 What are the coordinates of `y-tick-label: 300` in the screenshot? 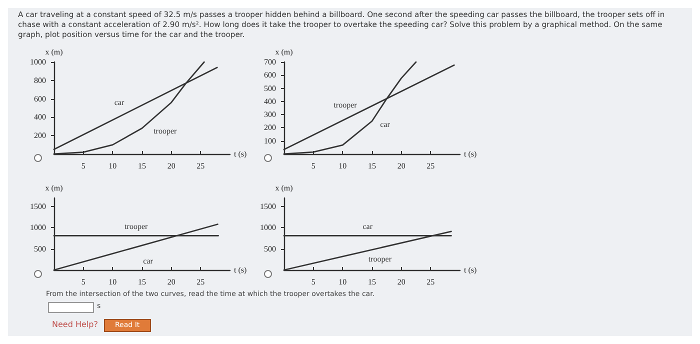 It's located at (270, 115).